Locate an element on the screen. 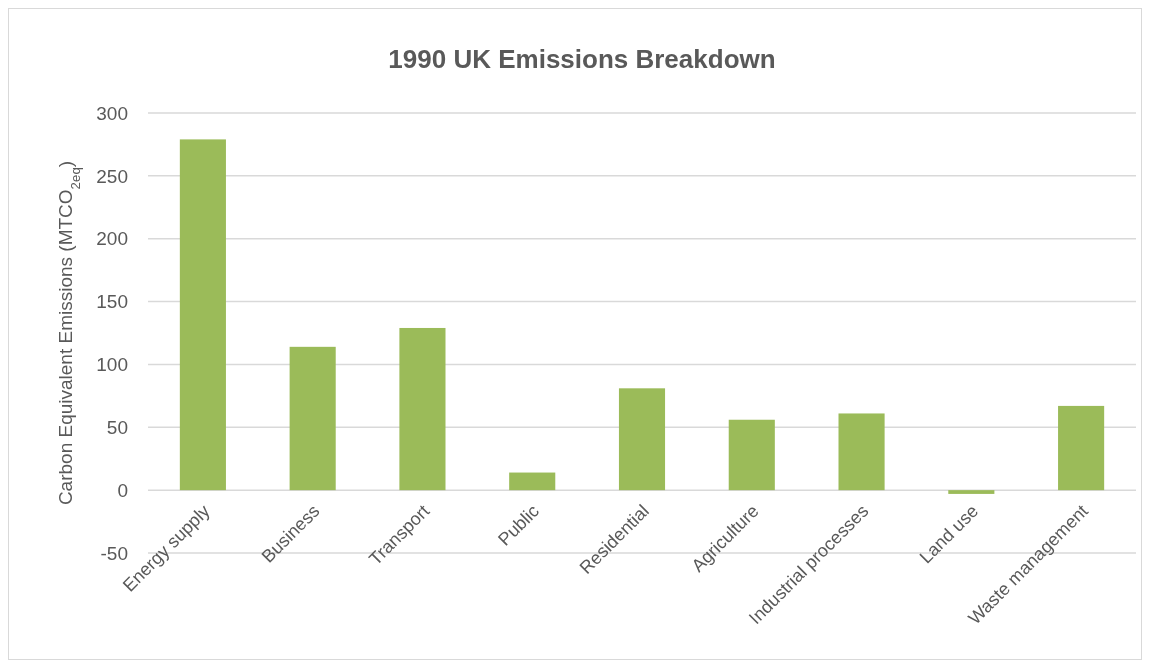 The height and width of the screenshot is (668, 1150). y-tick-label: 200 is located at coordinates (112, 239).